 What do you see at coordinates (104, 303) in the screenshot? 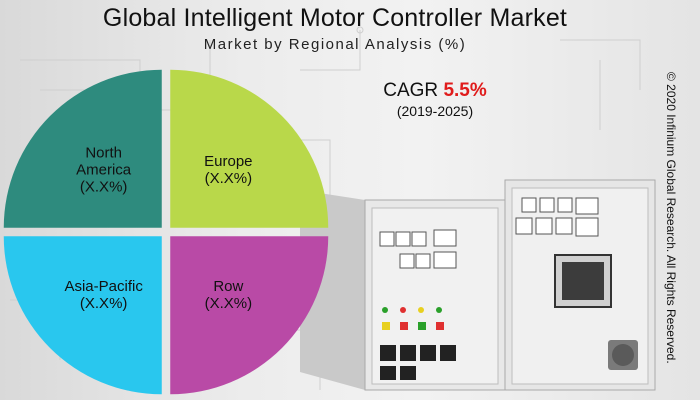
I see `pie-label-asia-pacific: (X.X%)` at bounding box center [104, 303].